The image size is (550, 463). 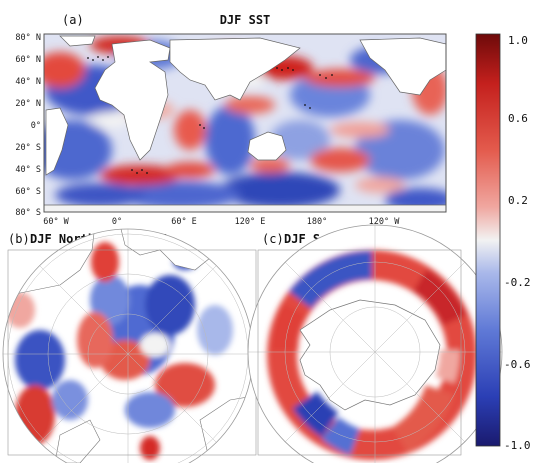 What do you see at coordinates (250, 222) in the screenshot?
I see `lon-label: 120° E` at bounding box center [250, 222].